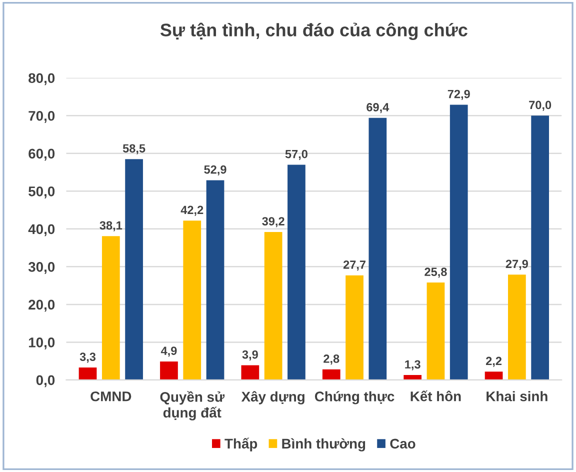  What do you see at coordinates (88, 357) in the screenshot?
I see `data-label: 3,3` at bounding box center [88, 357].